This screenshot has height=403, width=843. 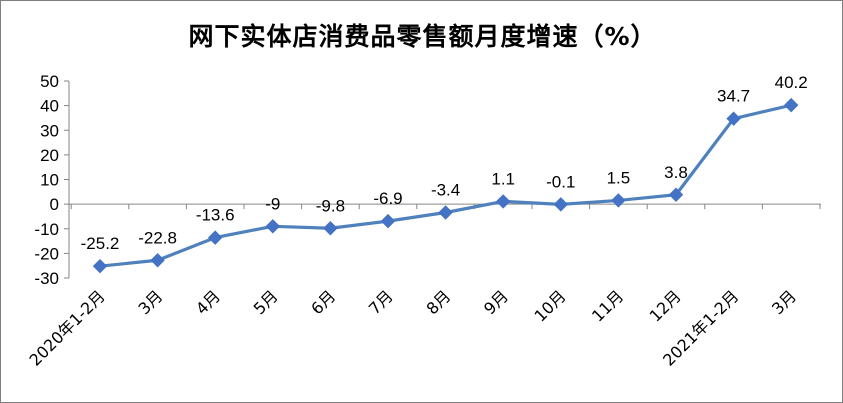 I want to click on y-tick-label: 10, so click(x=49, y=180).